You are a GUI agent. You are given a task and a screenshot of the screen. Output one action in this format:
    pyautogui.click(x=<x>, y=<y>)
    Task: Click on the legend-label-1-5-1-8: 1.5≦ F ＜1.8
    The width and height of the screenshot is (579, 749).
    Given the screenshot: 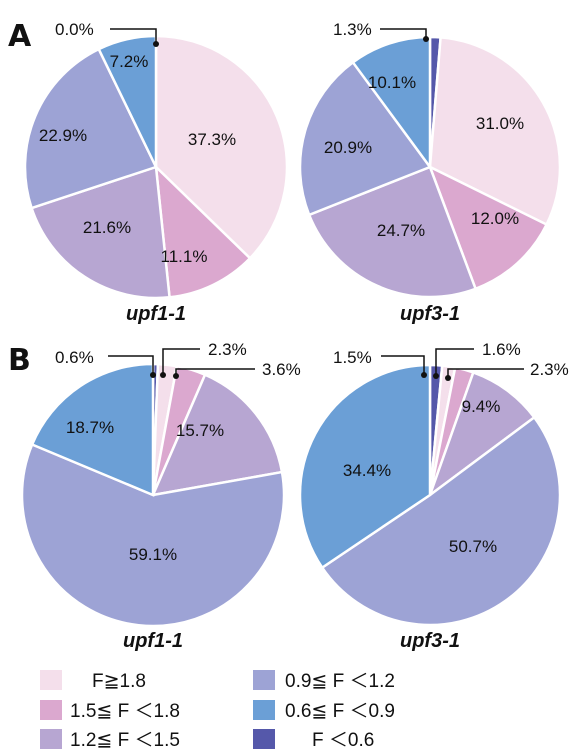 What is the action you would take?
    pyautogui.click(x=125, y=711)
    